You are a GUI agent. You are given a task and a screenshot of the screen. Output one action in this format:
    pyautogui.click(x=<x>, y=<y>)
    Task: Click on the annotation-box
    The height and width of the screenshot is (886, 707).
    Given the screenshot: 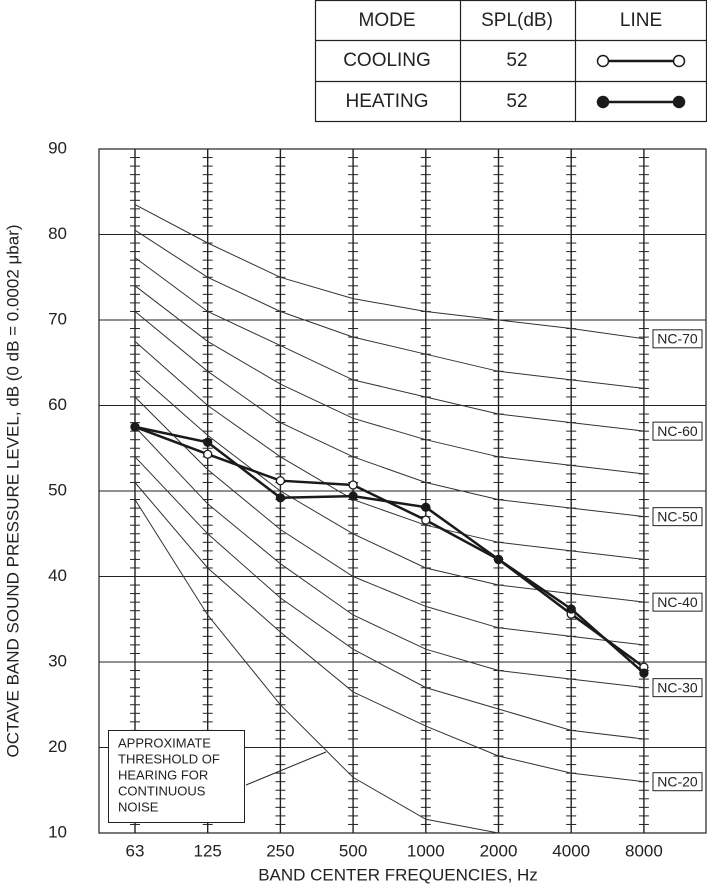 What is the action you would take?
    pyautogui.click(x=176, y=776)
    